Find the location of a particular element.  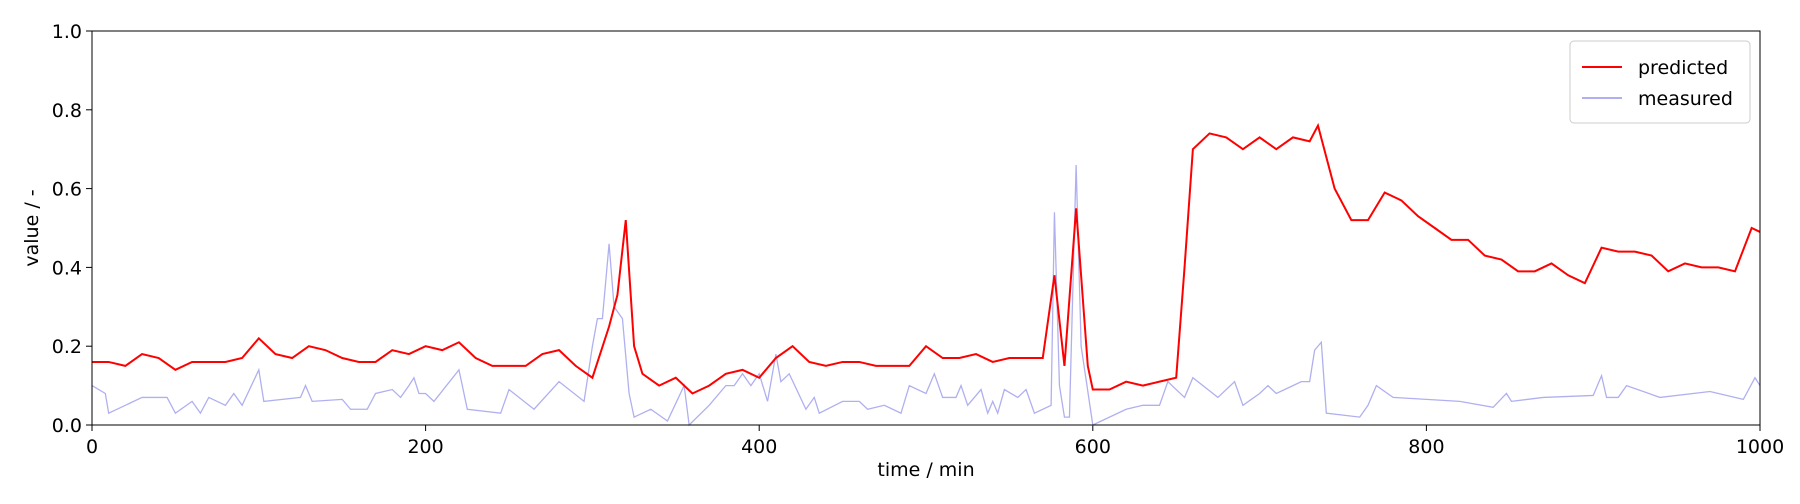

y-tick-label: 0.6 is located at coordinates (67, 190).